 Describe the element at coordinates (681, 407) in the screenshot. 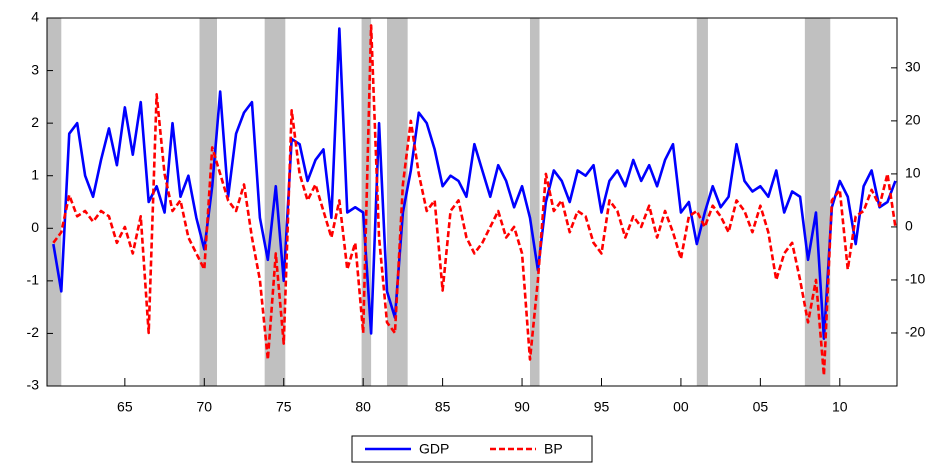

I see `x-tick-label: 00` at that location.